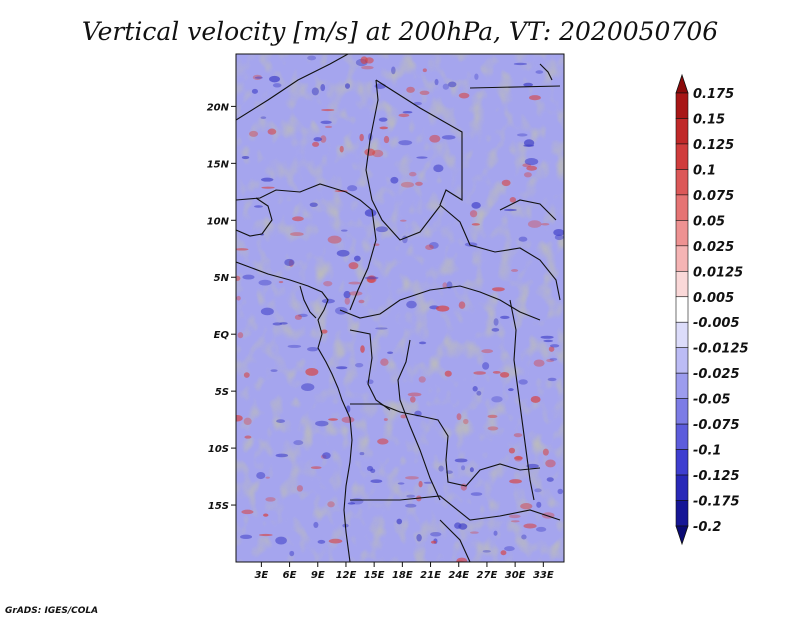  I want to click on colorbar-label: -0.175, so click(716, 502).